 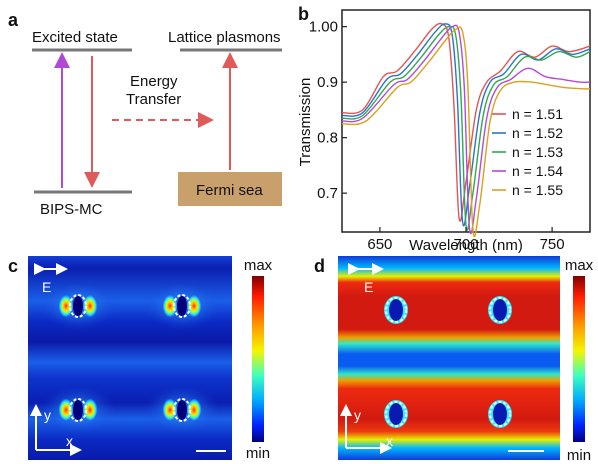 I want to click on panel-a-letter: a, so click(x=13, y=20).